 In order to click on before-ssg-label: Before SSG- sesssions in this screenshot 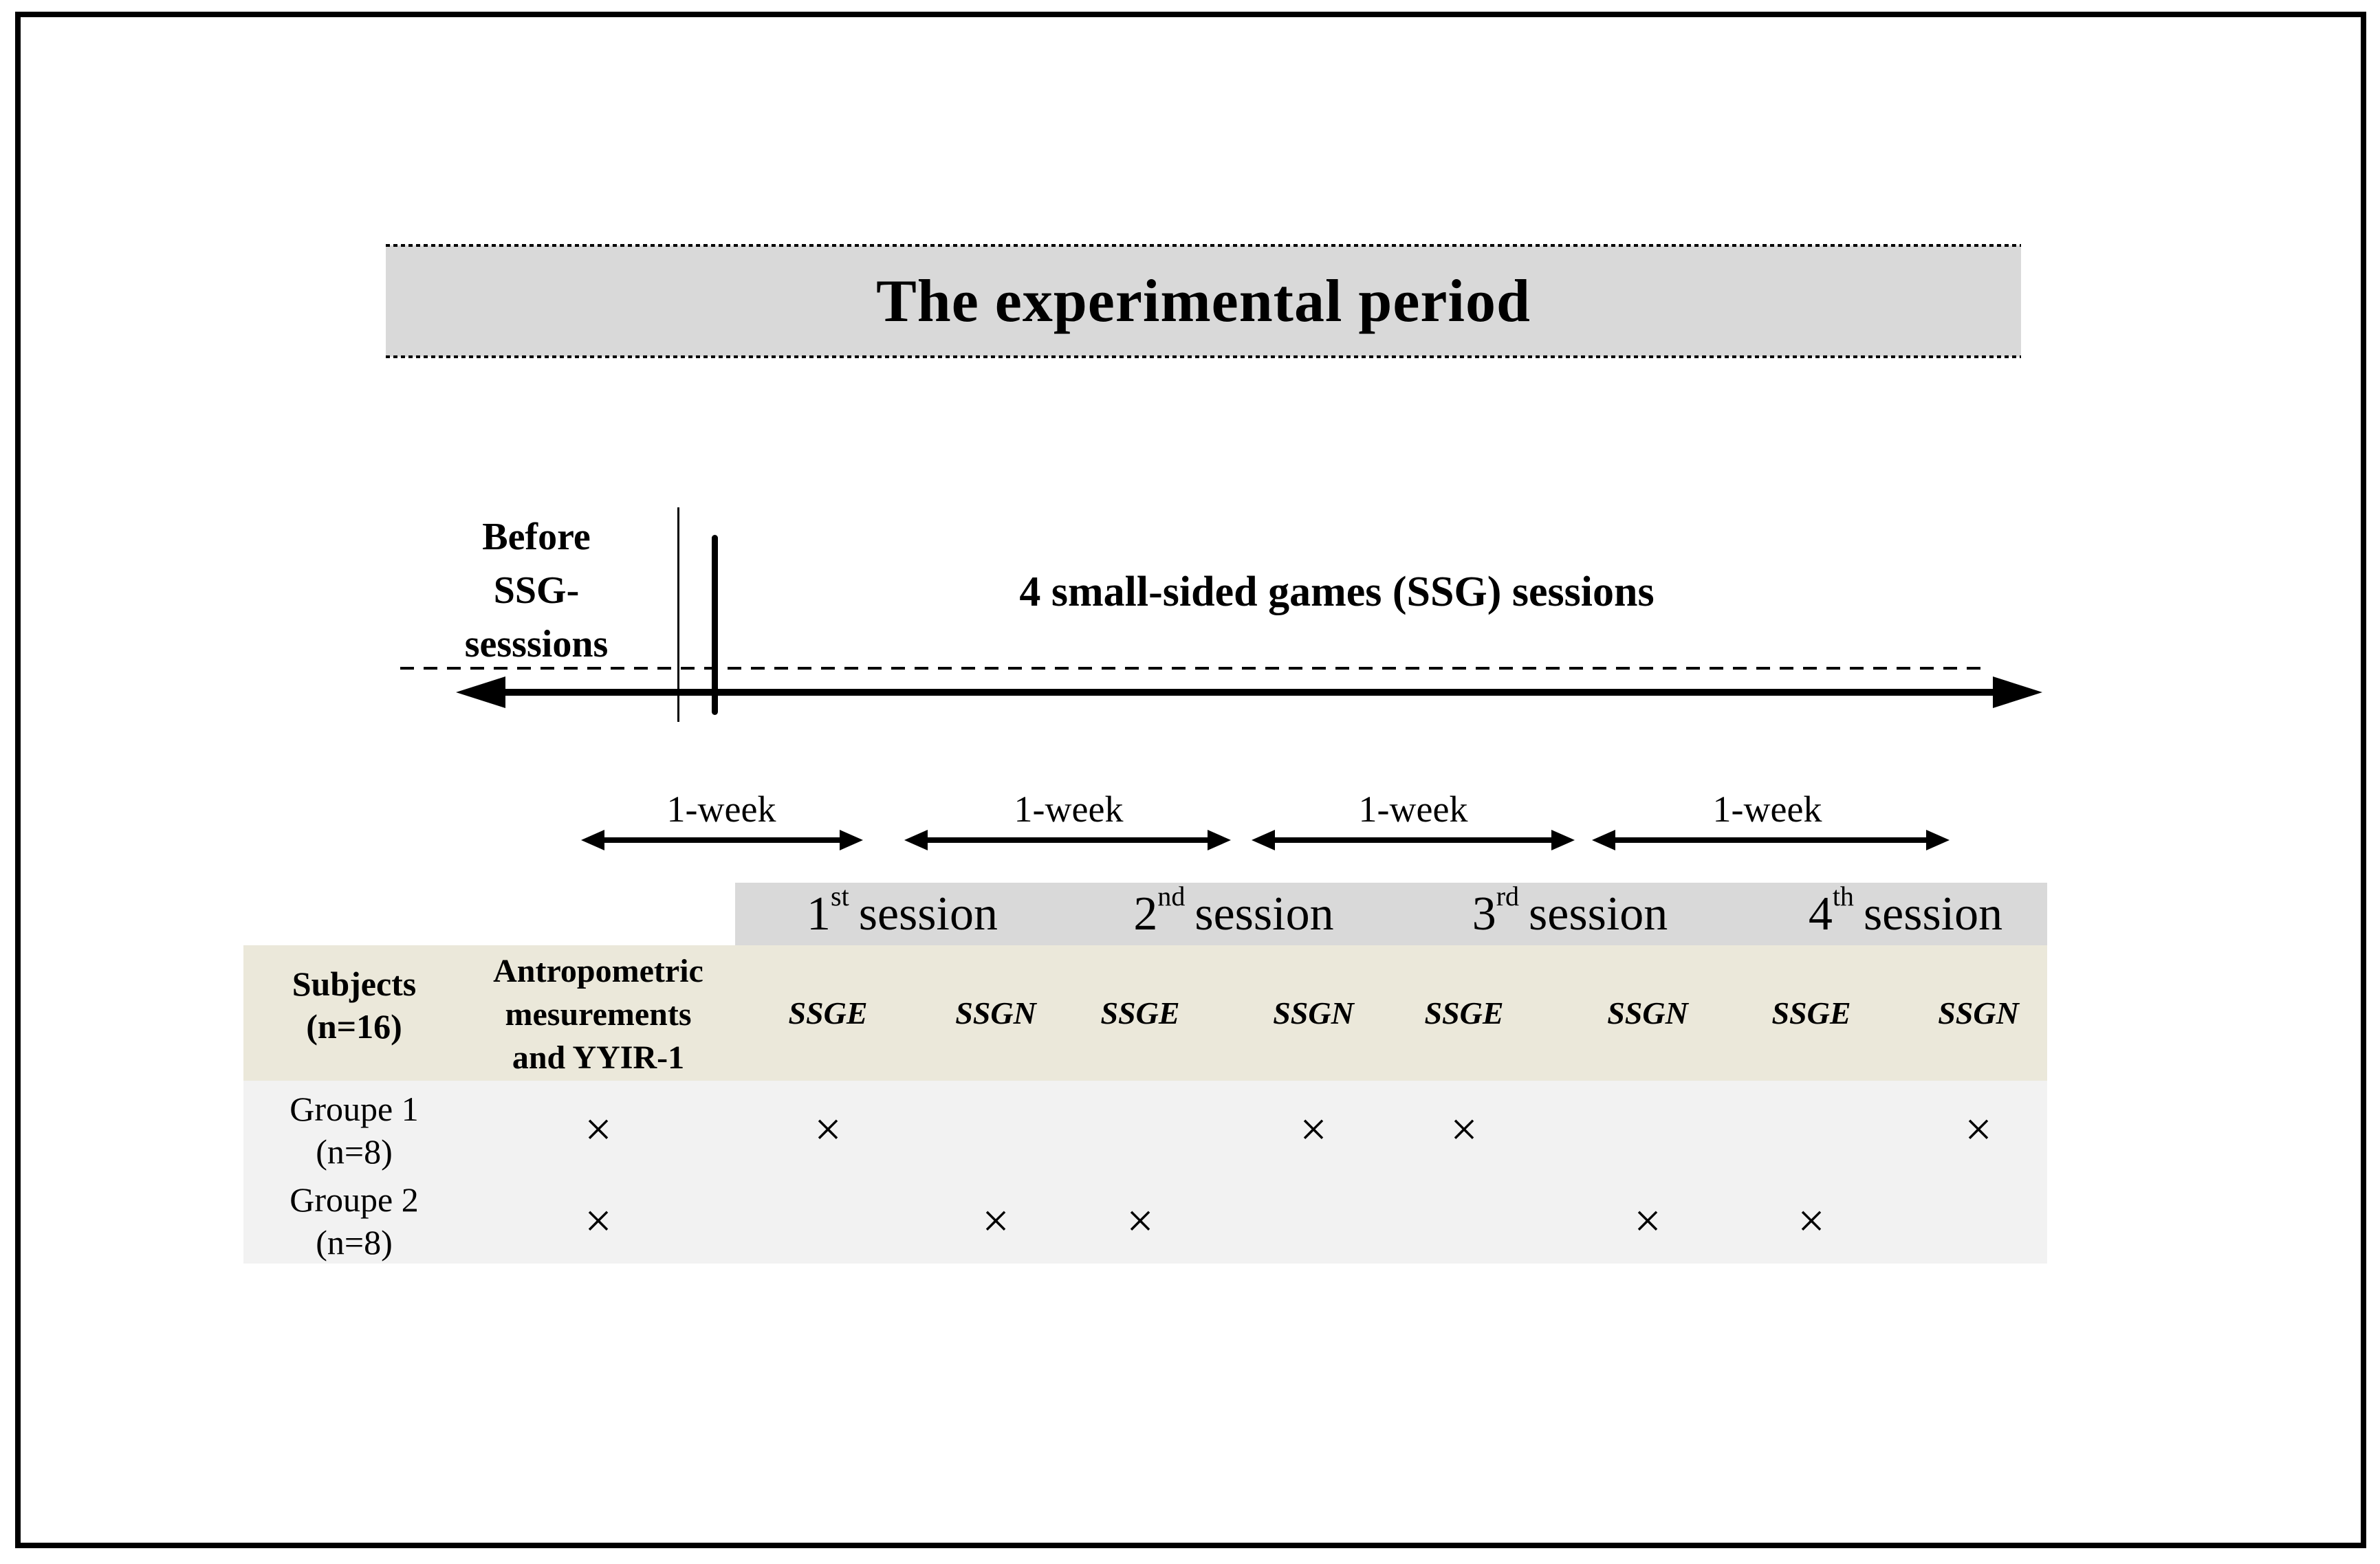, I will do `click(536, 590)`.